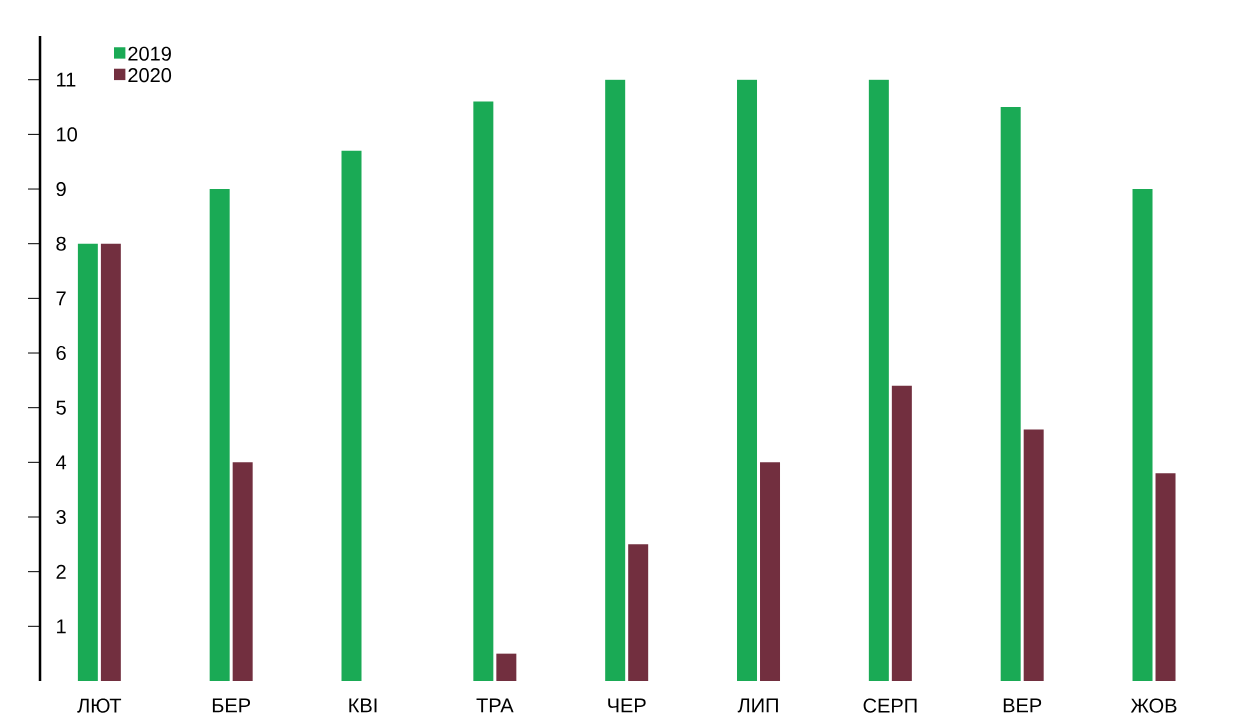 This screenshot has height=719, width=1257. I want to click on legend-label: 2020, so click(150, 75).